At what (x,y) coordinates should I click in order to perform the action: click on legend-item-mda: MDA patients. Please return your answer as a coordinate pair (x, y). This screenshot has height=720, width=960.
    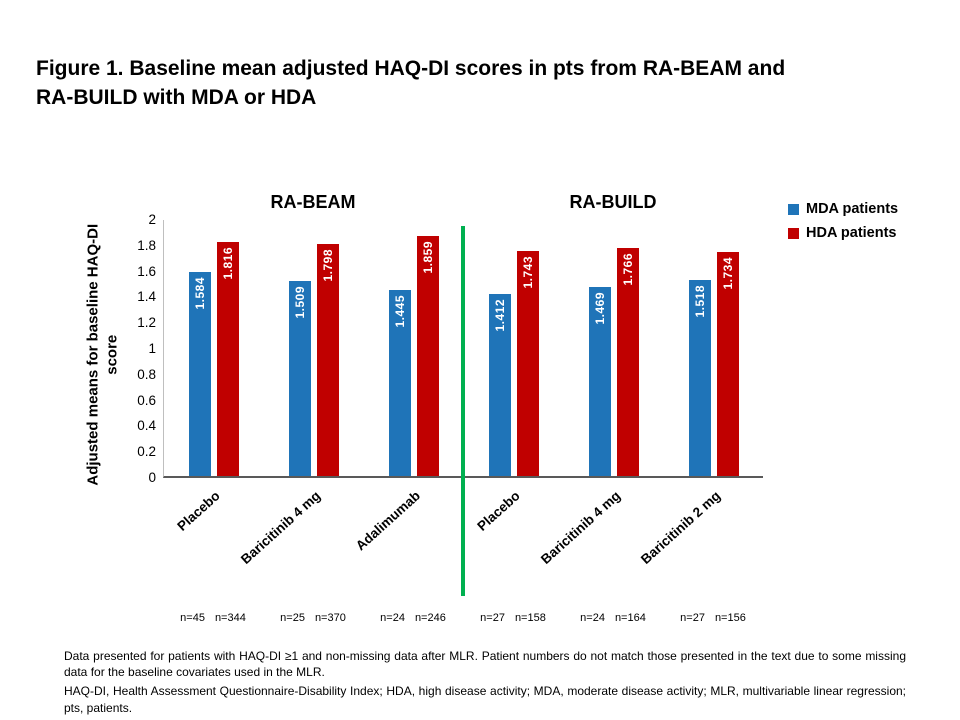
    Looking at the image, I should click on (843, 209).